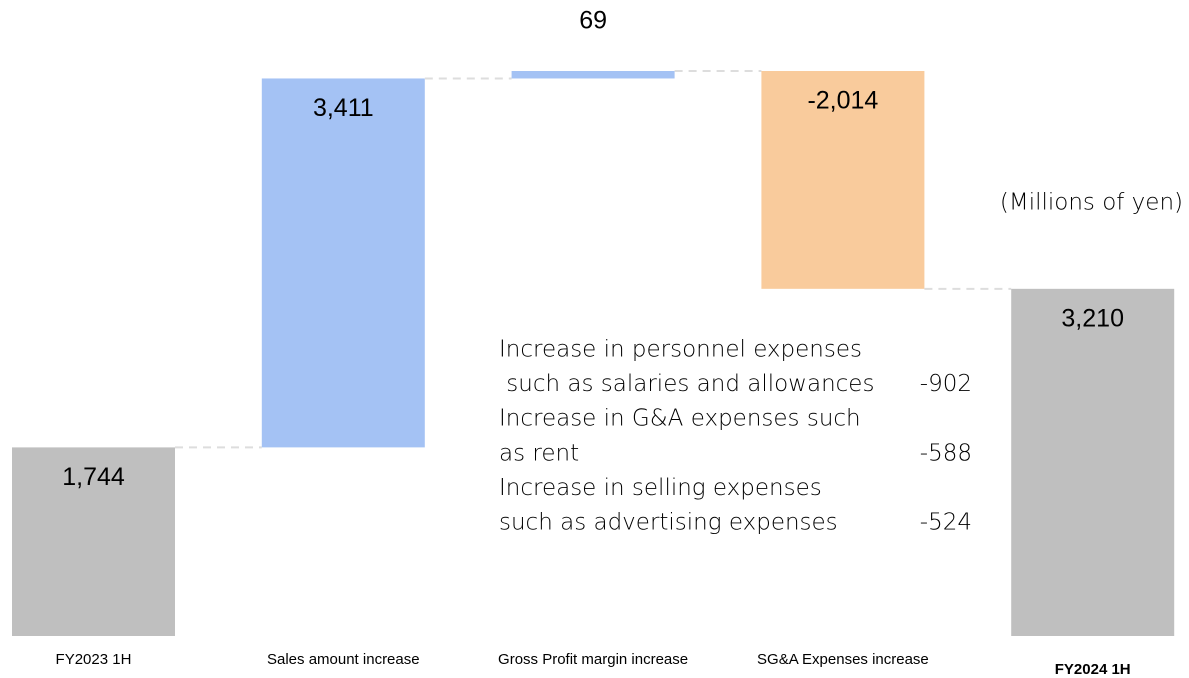  What do you see at coordinates (946, 384) in the screenshot?
I see `breakdown-value: -902` at bounding box center [946, 384].